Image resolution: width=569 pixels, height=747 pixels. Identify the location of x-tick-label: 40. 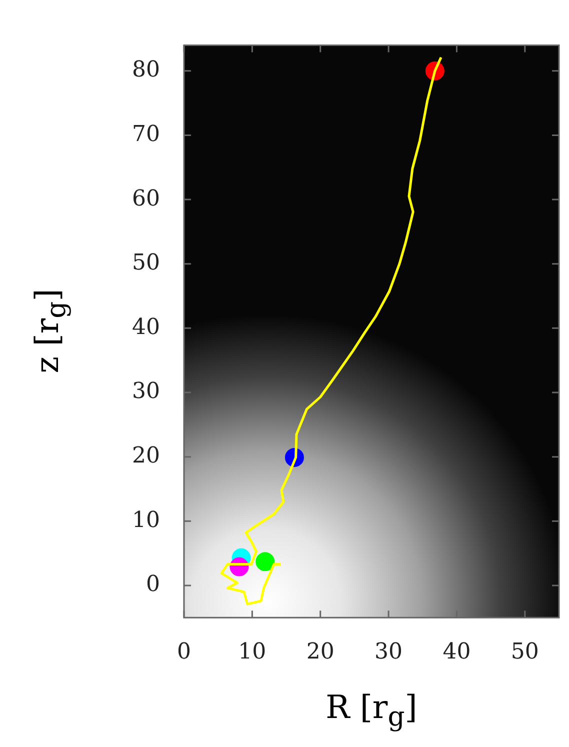
(456, 652).